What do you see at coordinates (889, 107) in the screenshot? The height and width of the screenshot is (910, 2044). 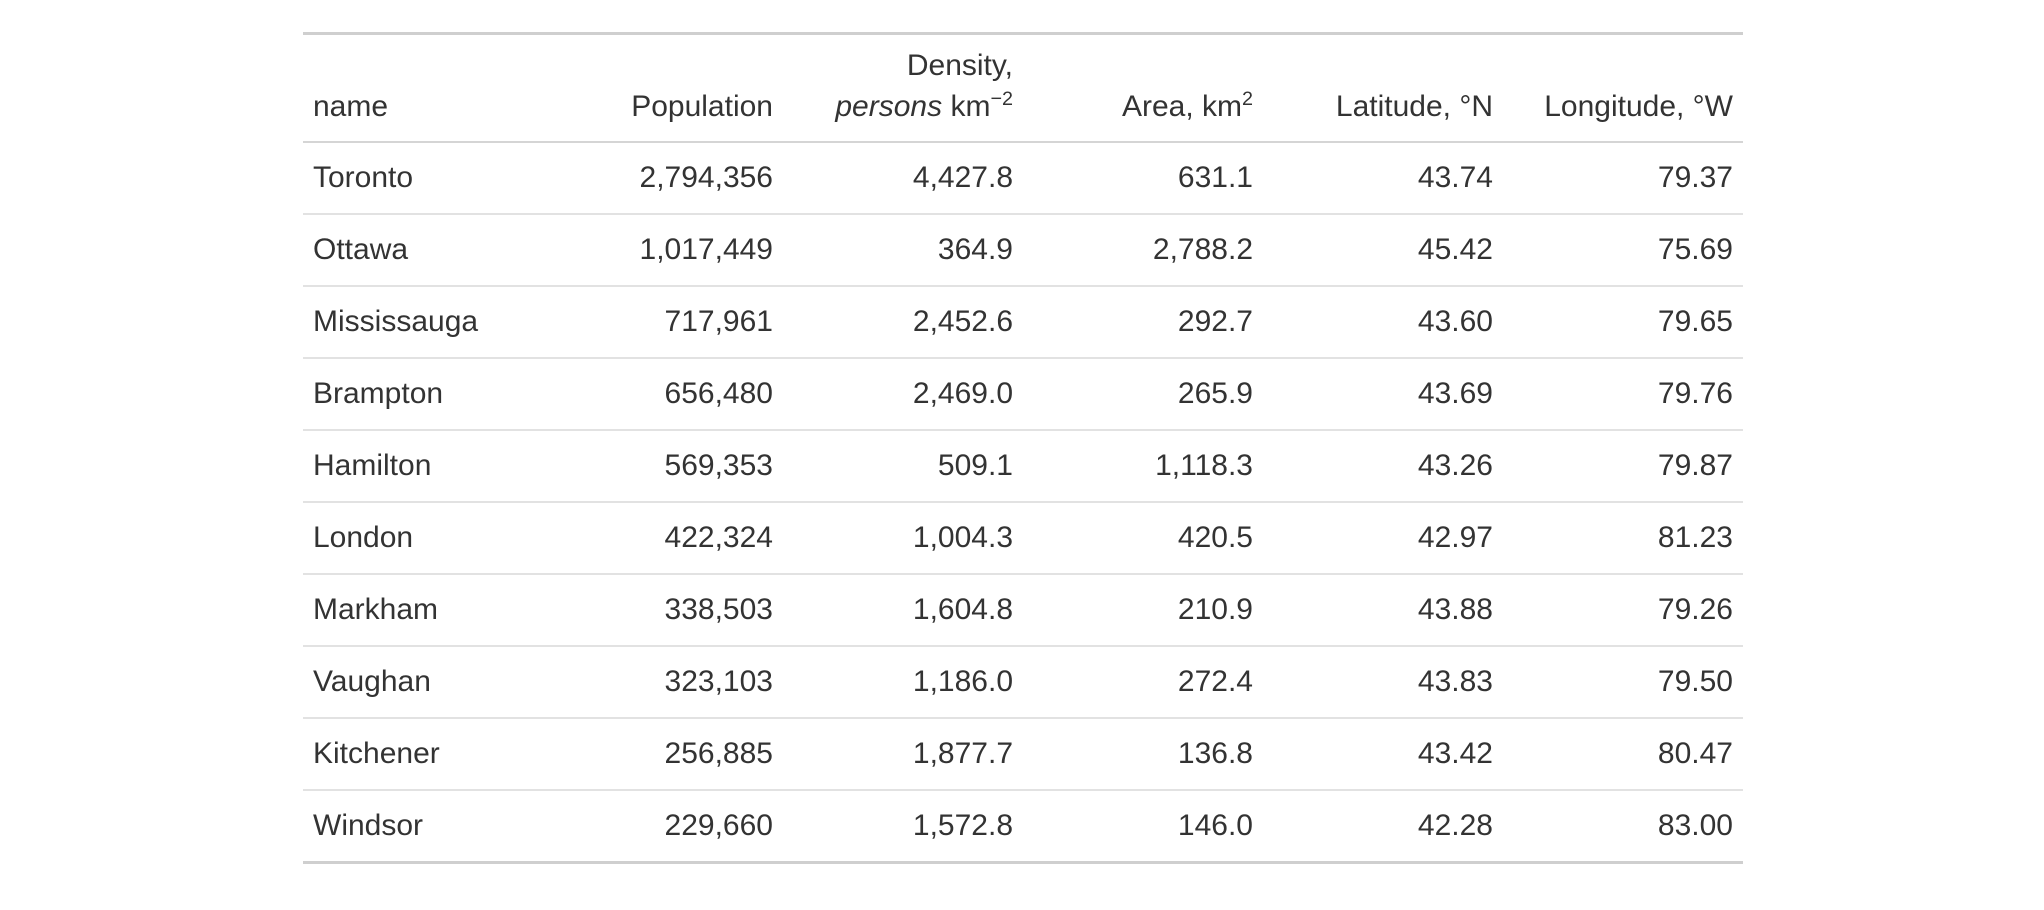 I see `column-header-density-unit-italic: persons` at bounding box center [889, 107].